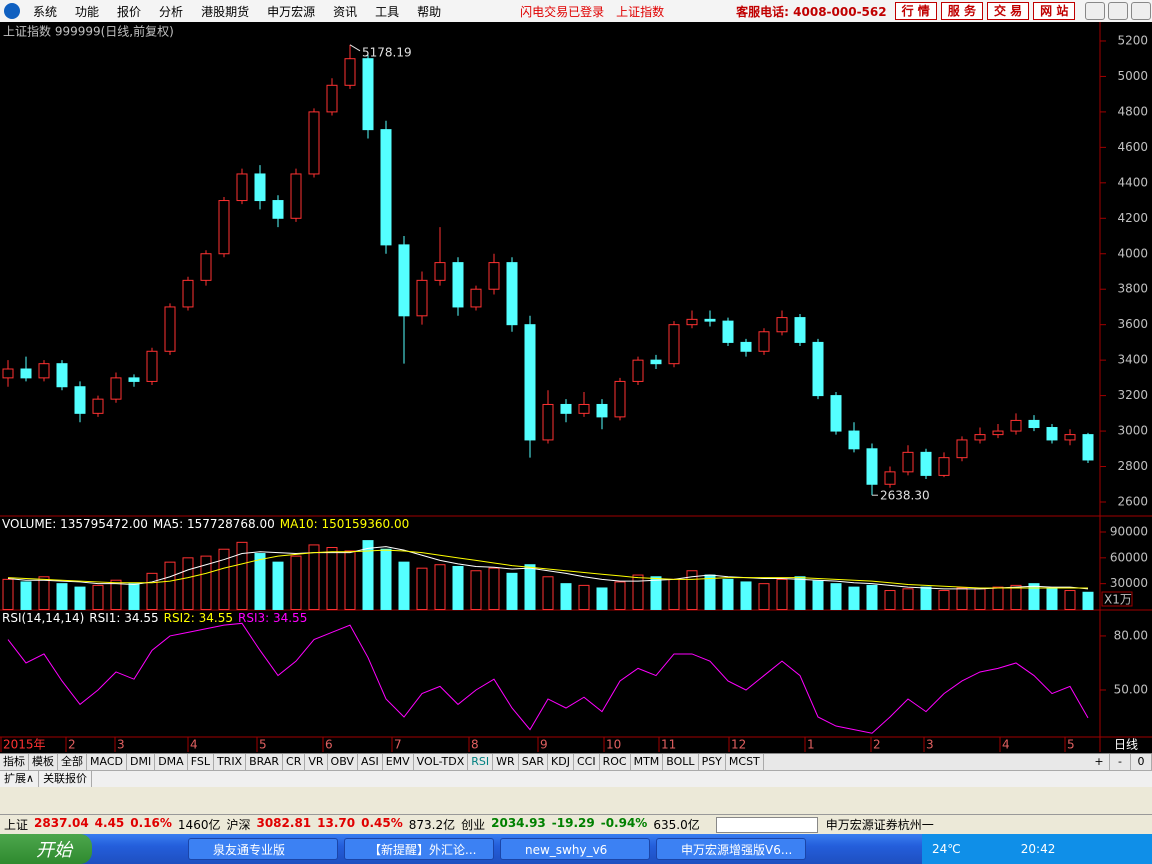 Image resolution: width=1152 pixels, height=864 pixels. What do you see at coordinates (238, 825) in the screenshot?
I see `ticker-item: 沪深` at bounding box center [238, 825].